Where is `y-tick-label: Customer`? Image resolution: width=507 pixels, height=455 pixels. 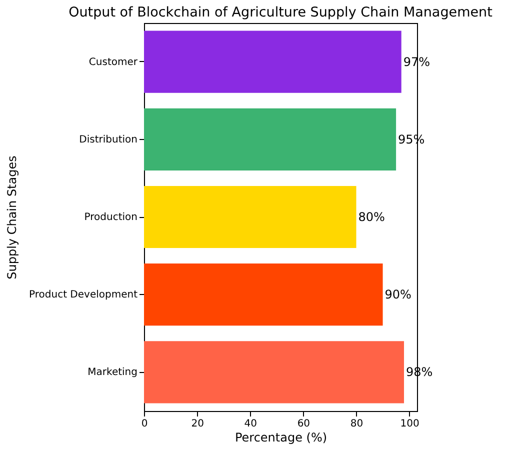
y-tick-label: Customer is located at coordinates (113, 62).